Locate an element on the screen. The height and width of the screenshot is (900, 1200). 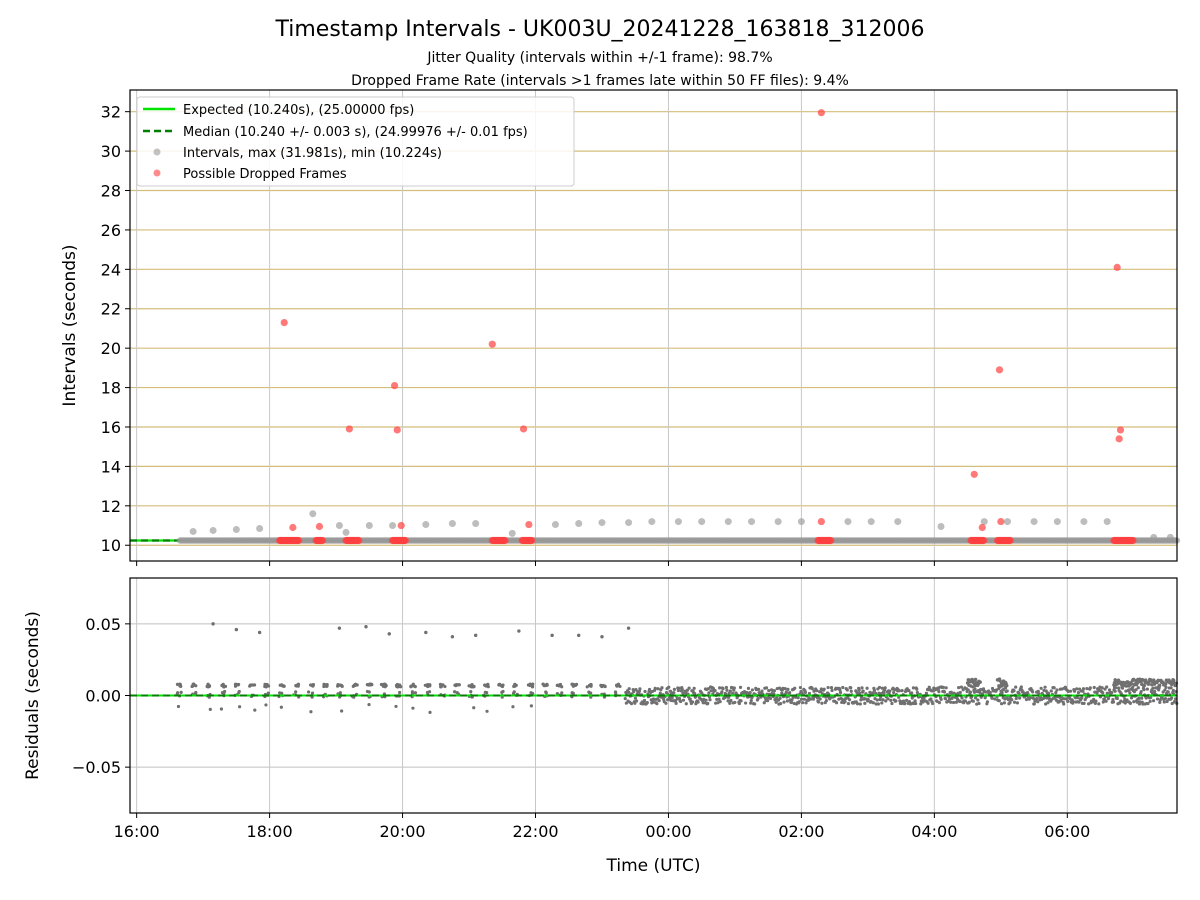
intervals-points is located at coordinates (678, 527).